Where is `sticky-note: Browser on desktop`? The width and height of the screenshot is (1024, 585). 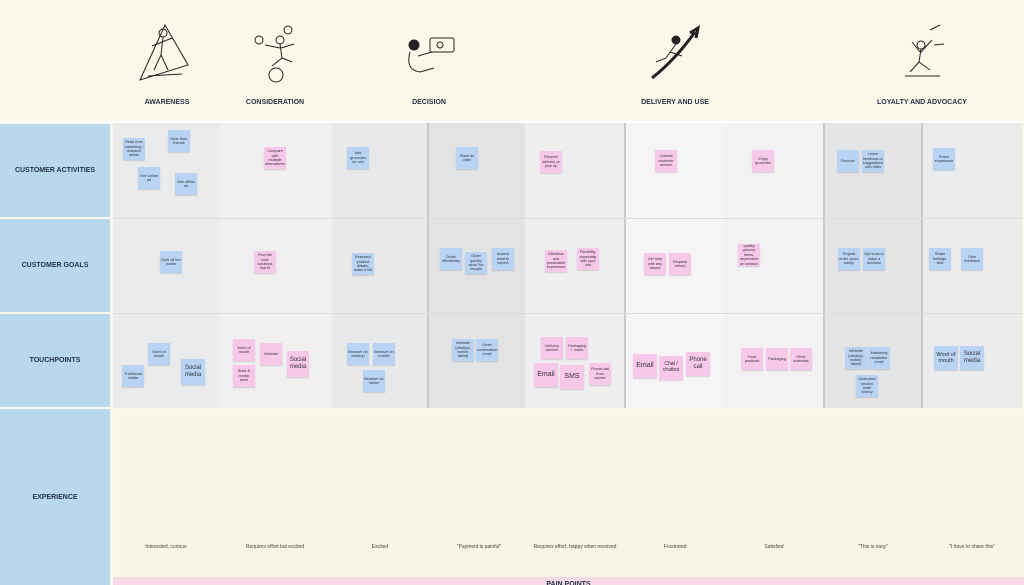 sticky-note: Browser on desktop is located at coordinates (358, 354).